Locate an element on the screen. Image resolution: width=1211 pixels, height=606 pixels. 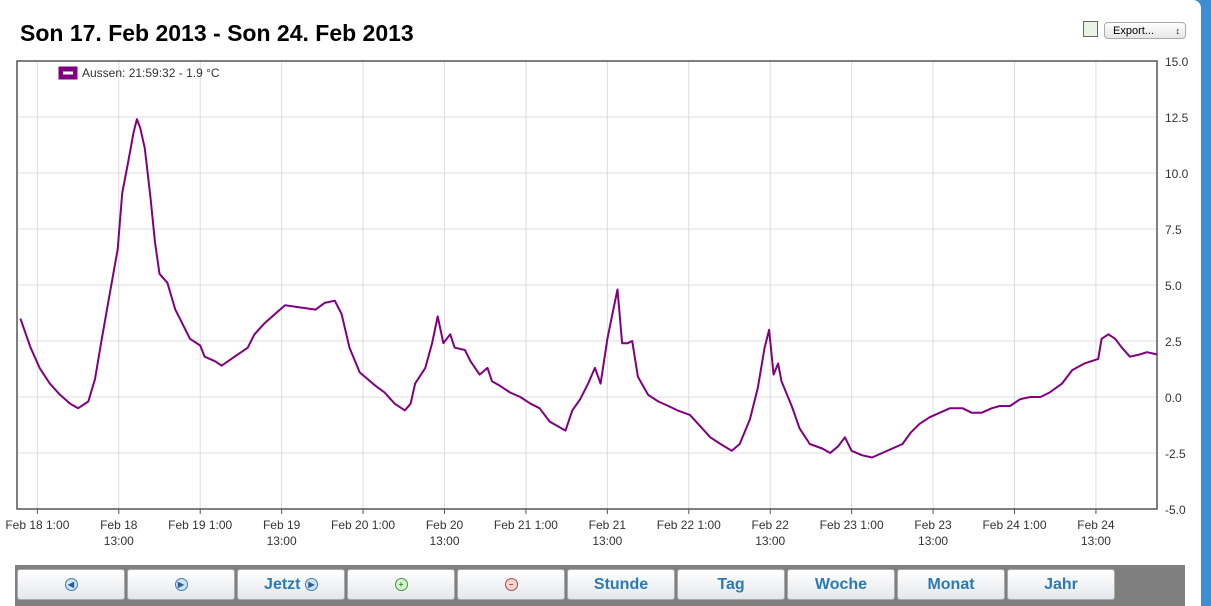
week-button: Woche is located at coordinates (841, 584).